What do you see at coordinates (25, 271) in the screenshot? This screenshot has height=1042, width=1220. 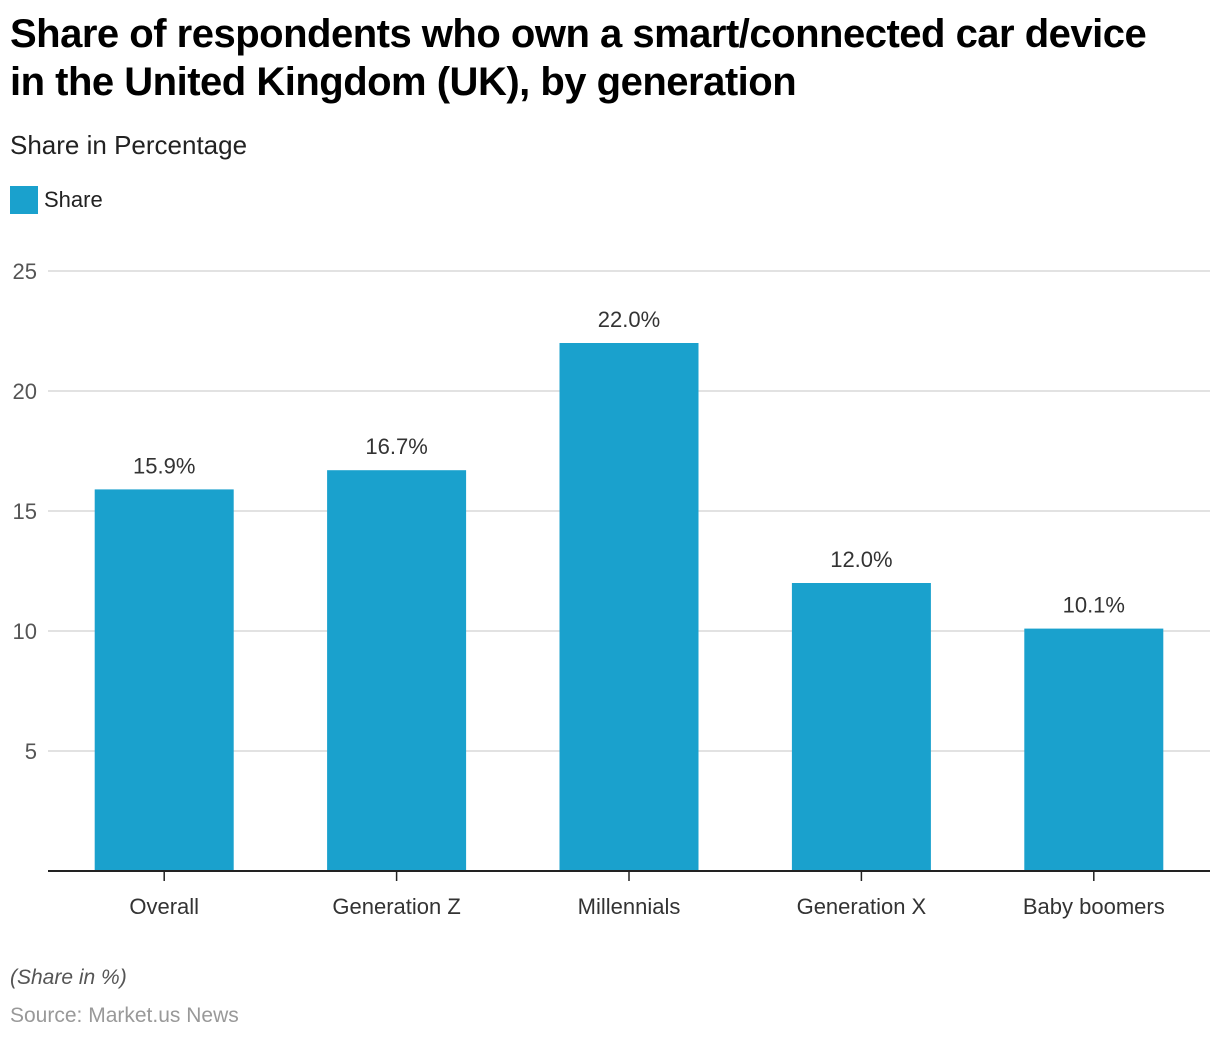 I see `y-tick-label: 25` at bounding box center [25, 271].